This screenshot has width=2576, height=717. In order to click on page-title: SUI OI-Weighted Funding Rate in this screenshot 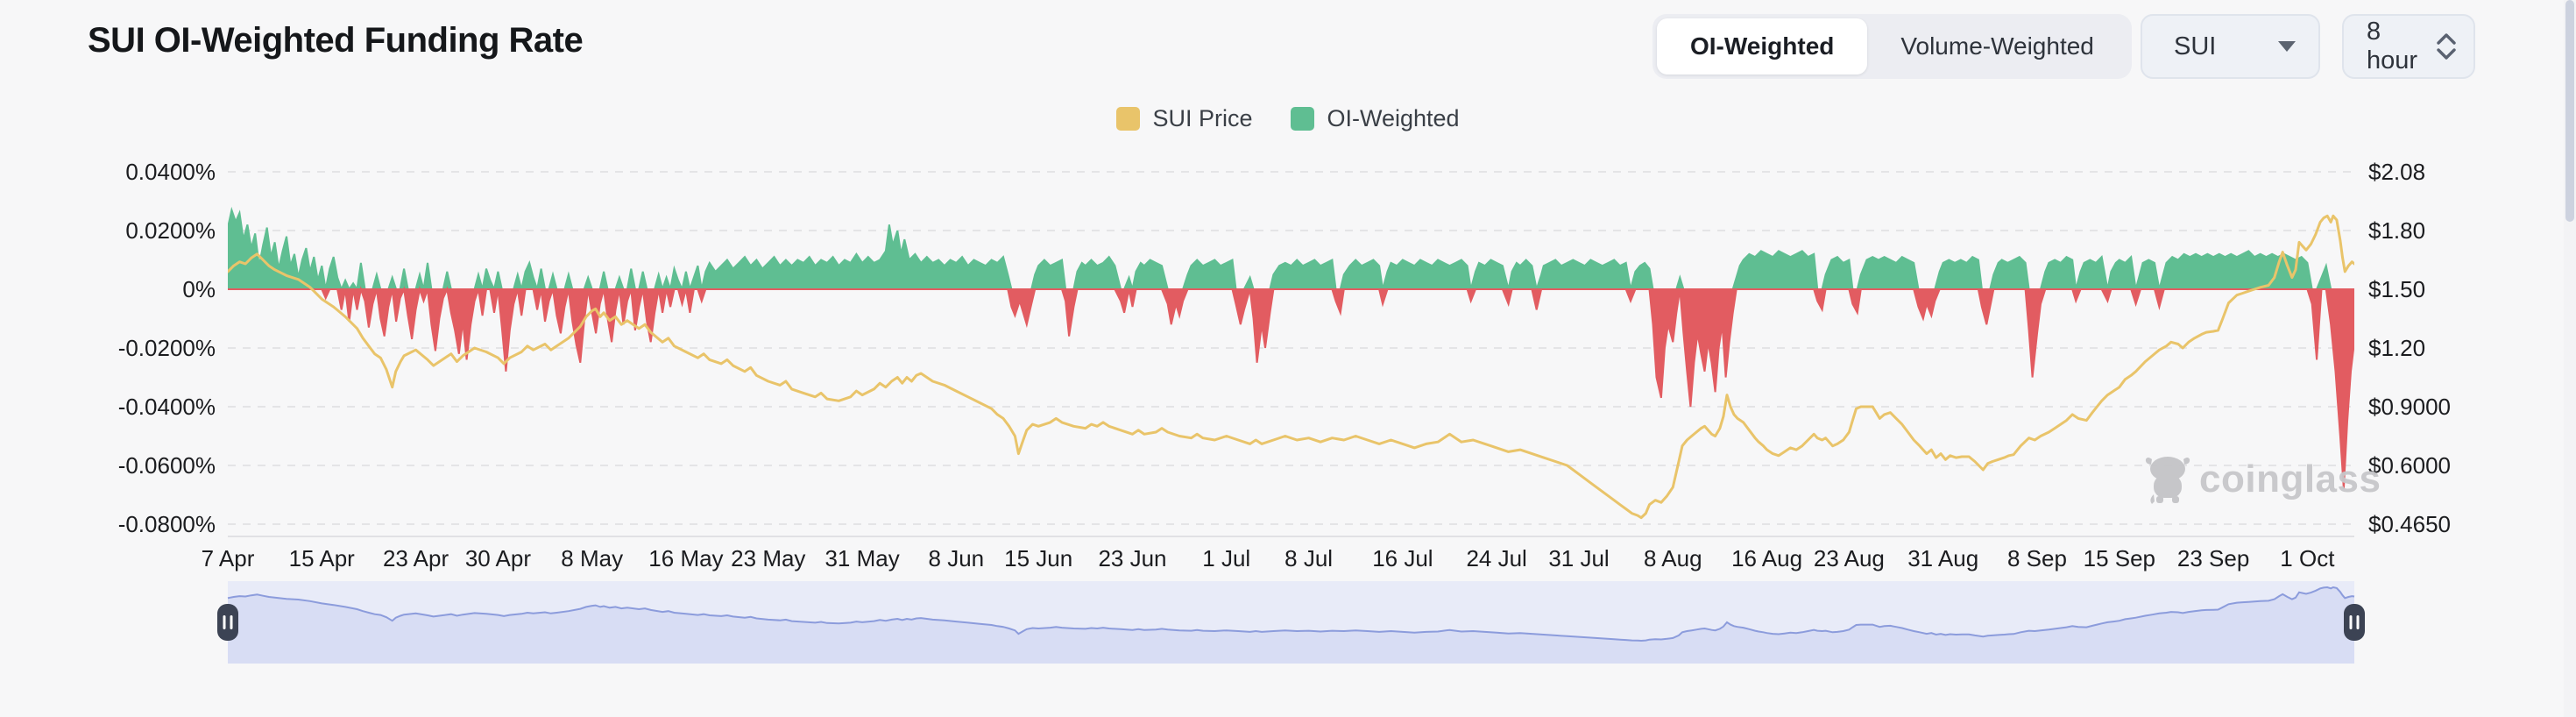, I will do `click(336, 40)`.